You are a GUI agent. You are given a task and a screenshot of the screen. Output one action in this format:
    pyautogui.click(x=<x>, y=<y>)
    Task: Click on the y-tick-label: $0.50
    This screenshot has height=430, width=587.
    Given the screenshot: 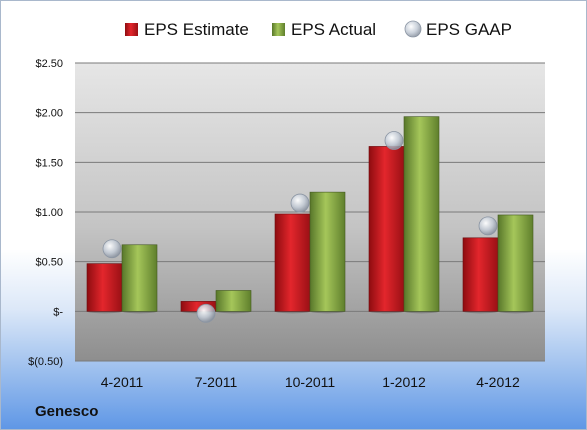 What is the action you would take?
    pyautogui.click(x=49, y=263)
    